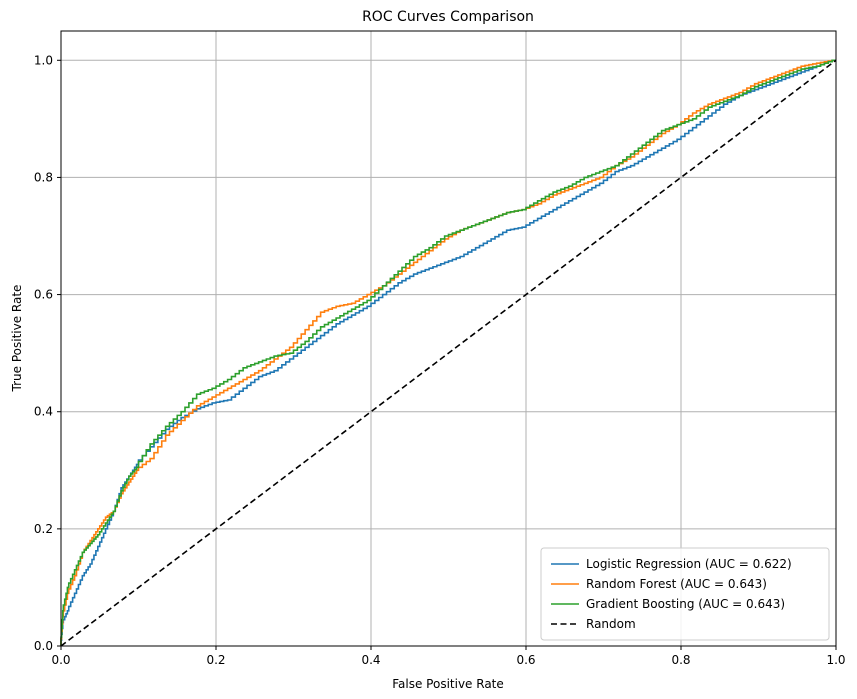 The image size is (857, 699). What do you see at coordinates (525, 660) in the screenshot?
I see `x-tick-label: 0.6` at bounding box center [525, 660].